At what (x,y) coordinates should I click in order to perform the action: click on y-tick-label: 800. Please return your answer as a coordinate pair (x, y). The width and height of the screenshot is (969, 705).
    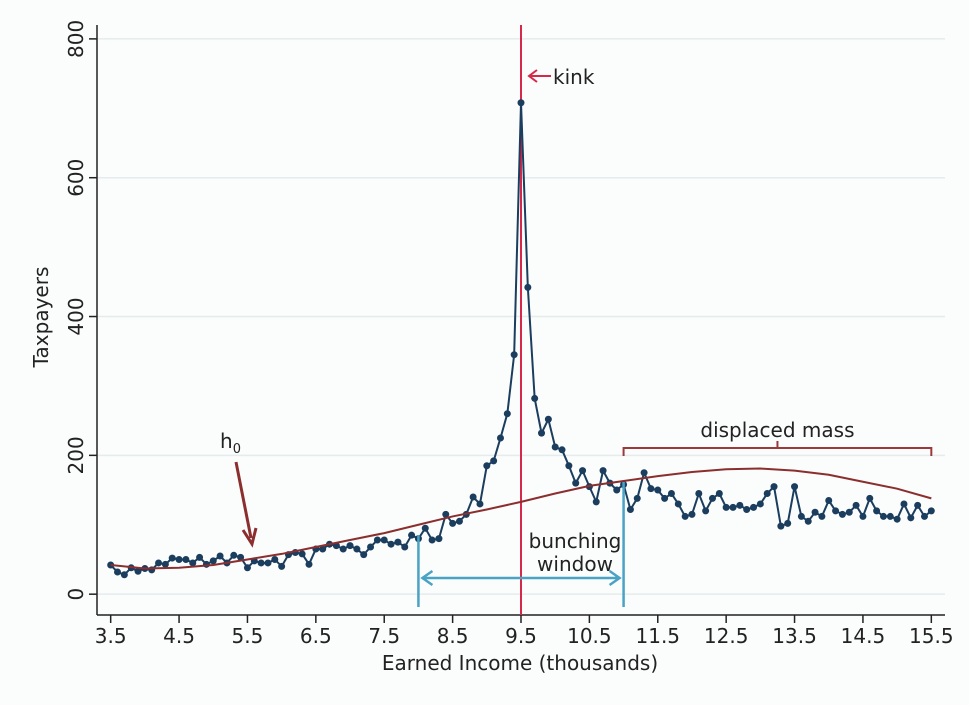
    Looking at the image, I should click on (76, 39).